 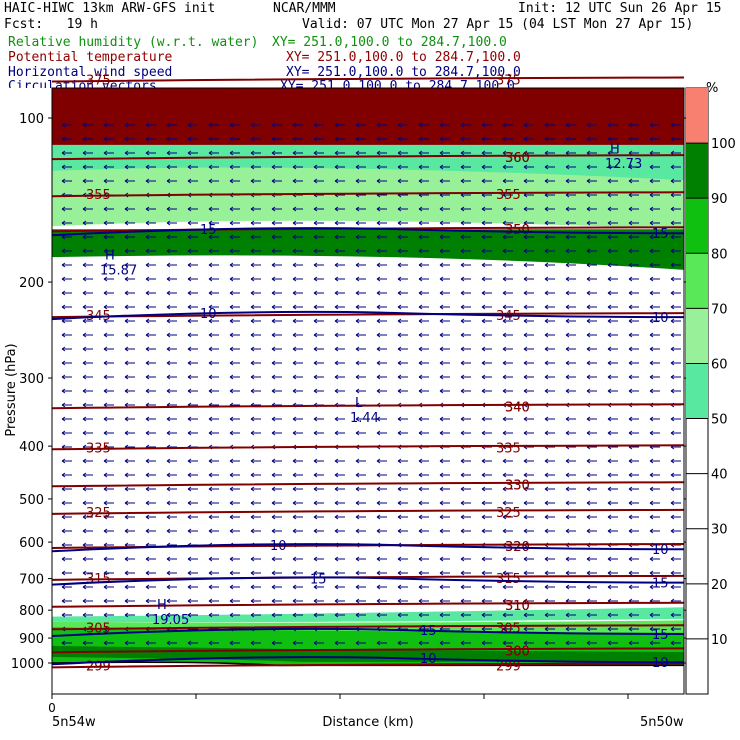 I want to click on colorbar-label-50: 50, so click(x=719, y=420).